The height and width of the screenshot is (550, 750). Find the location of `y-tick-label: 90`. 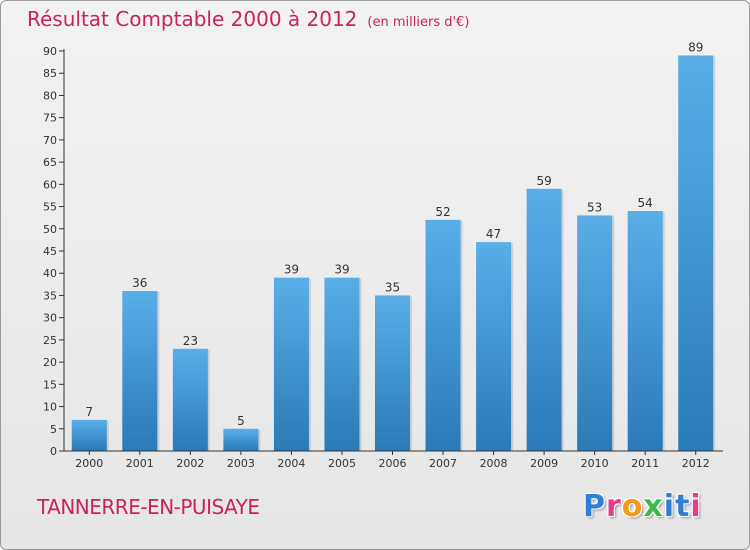

y-tick-label: 90 is located at coordinates (50, 51).